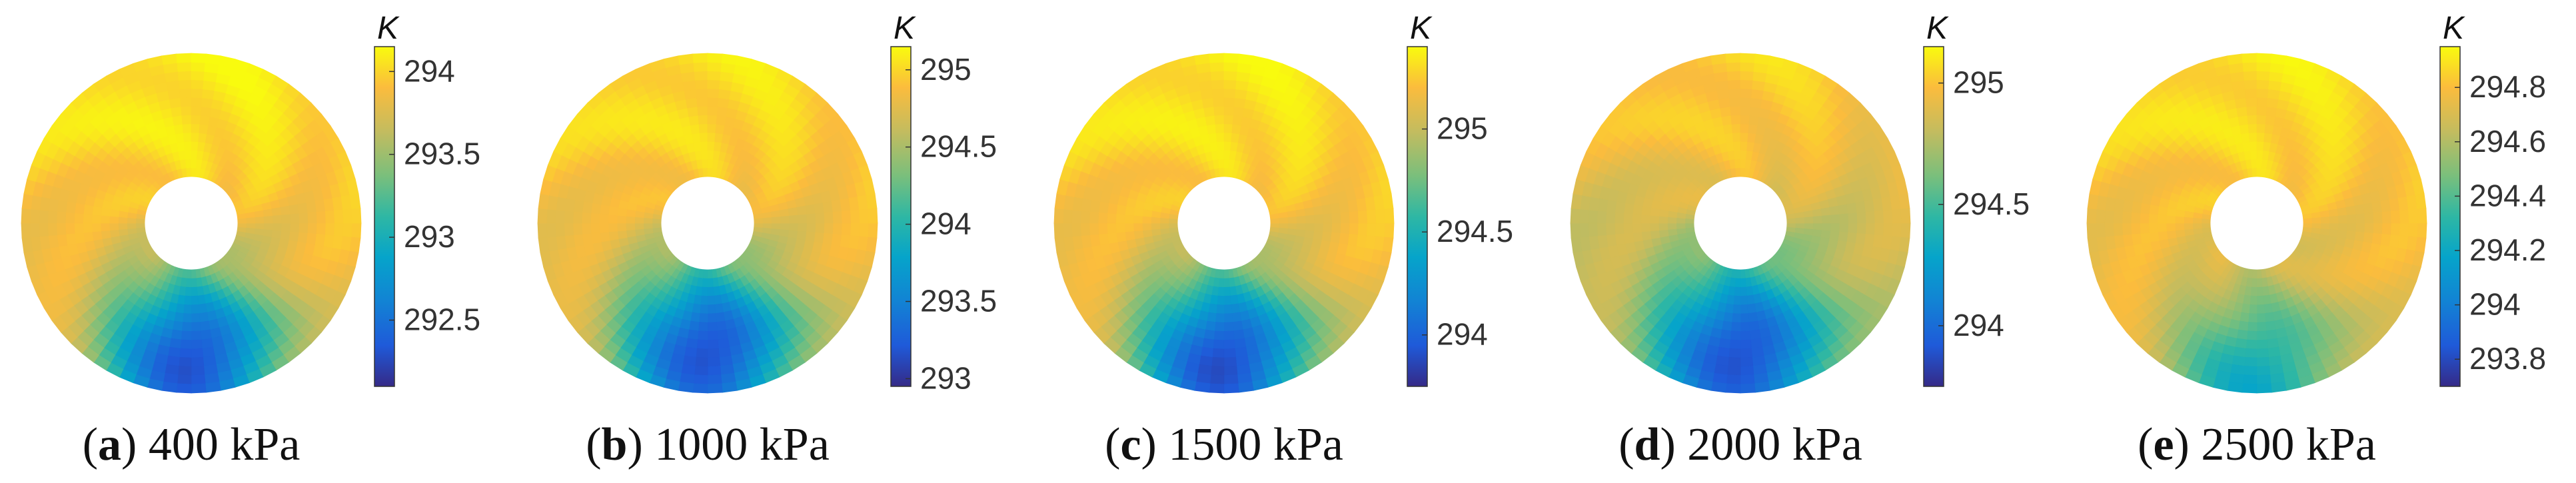 The image size is (2576, 483). I want to click on colorbar-tick-label: 295, so click(1463, 128).